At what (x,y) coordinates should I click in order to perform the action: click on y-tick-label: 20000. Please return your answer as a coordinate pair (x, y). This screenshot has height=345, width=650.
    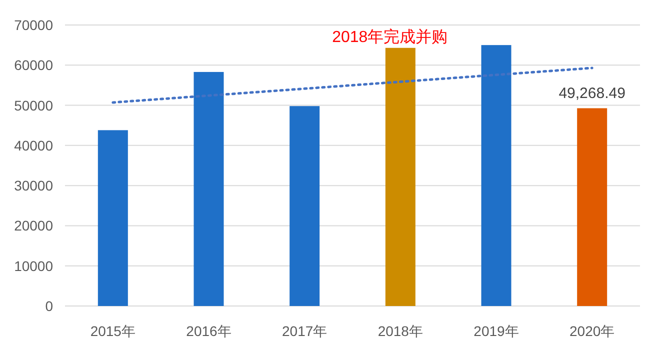
    Looking at the image, I should click on (34, 226).